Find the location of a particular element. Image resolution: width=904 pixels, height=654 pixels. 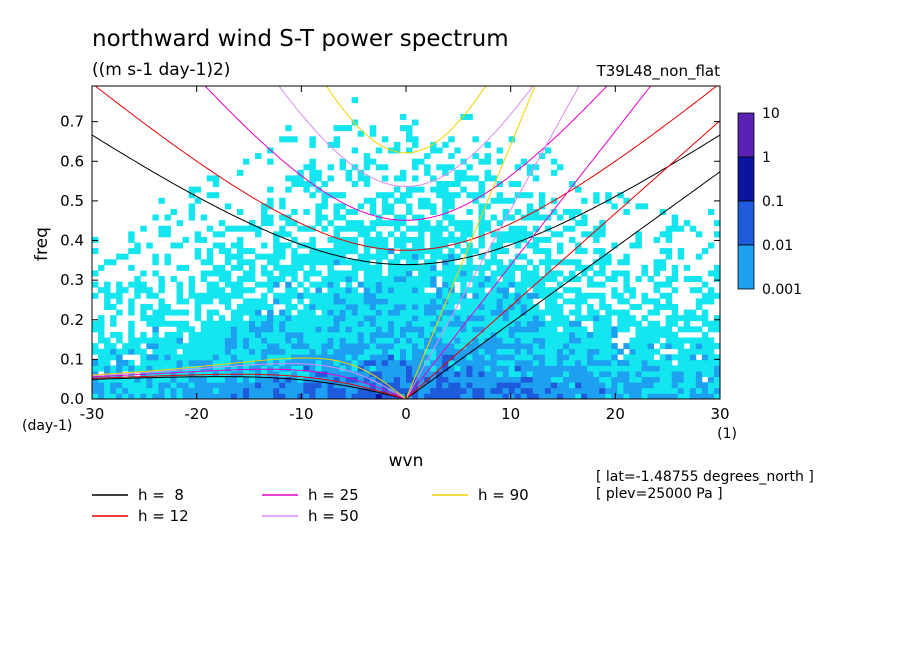

colorbar-label: 0.01 is located at coordinates (777, 246).